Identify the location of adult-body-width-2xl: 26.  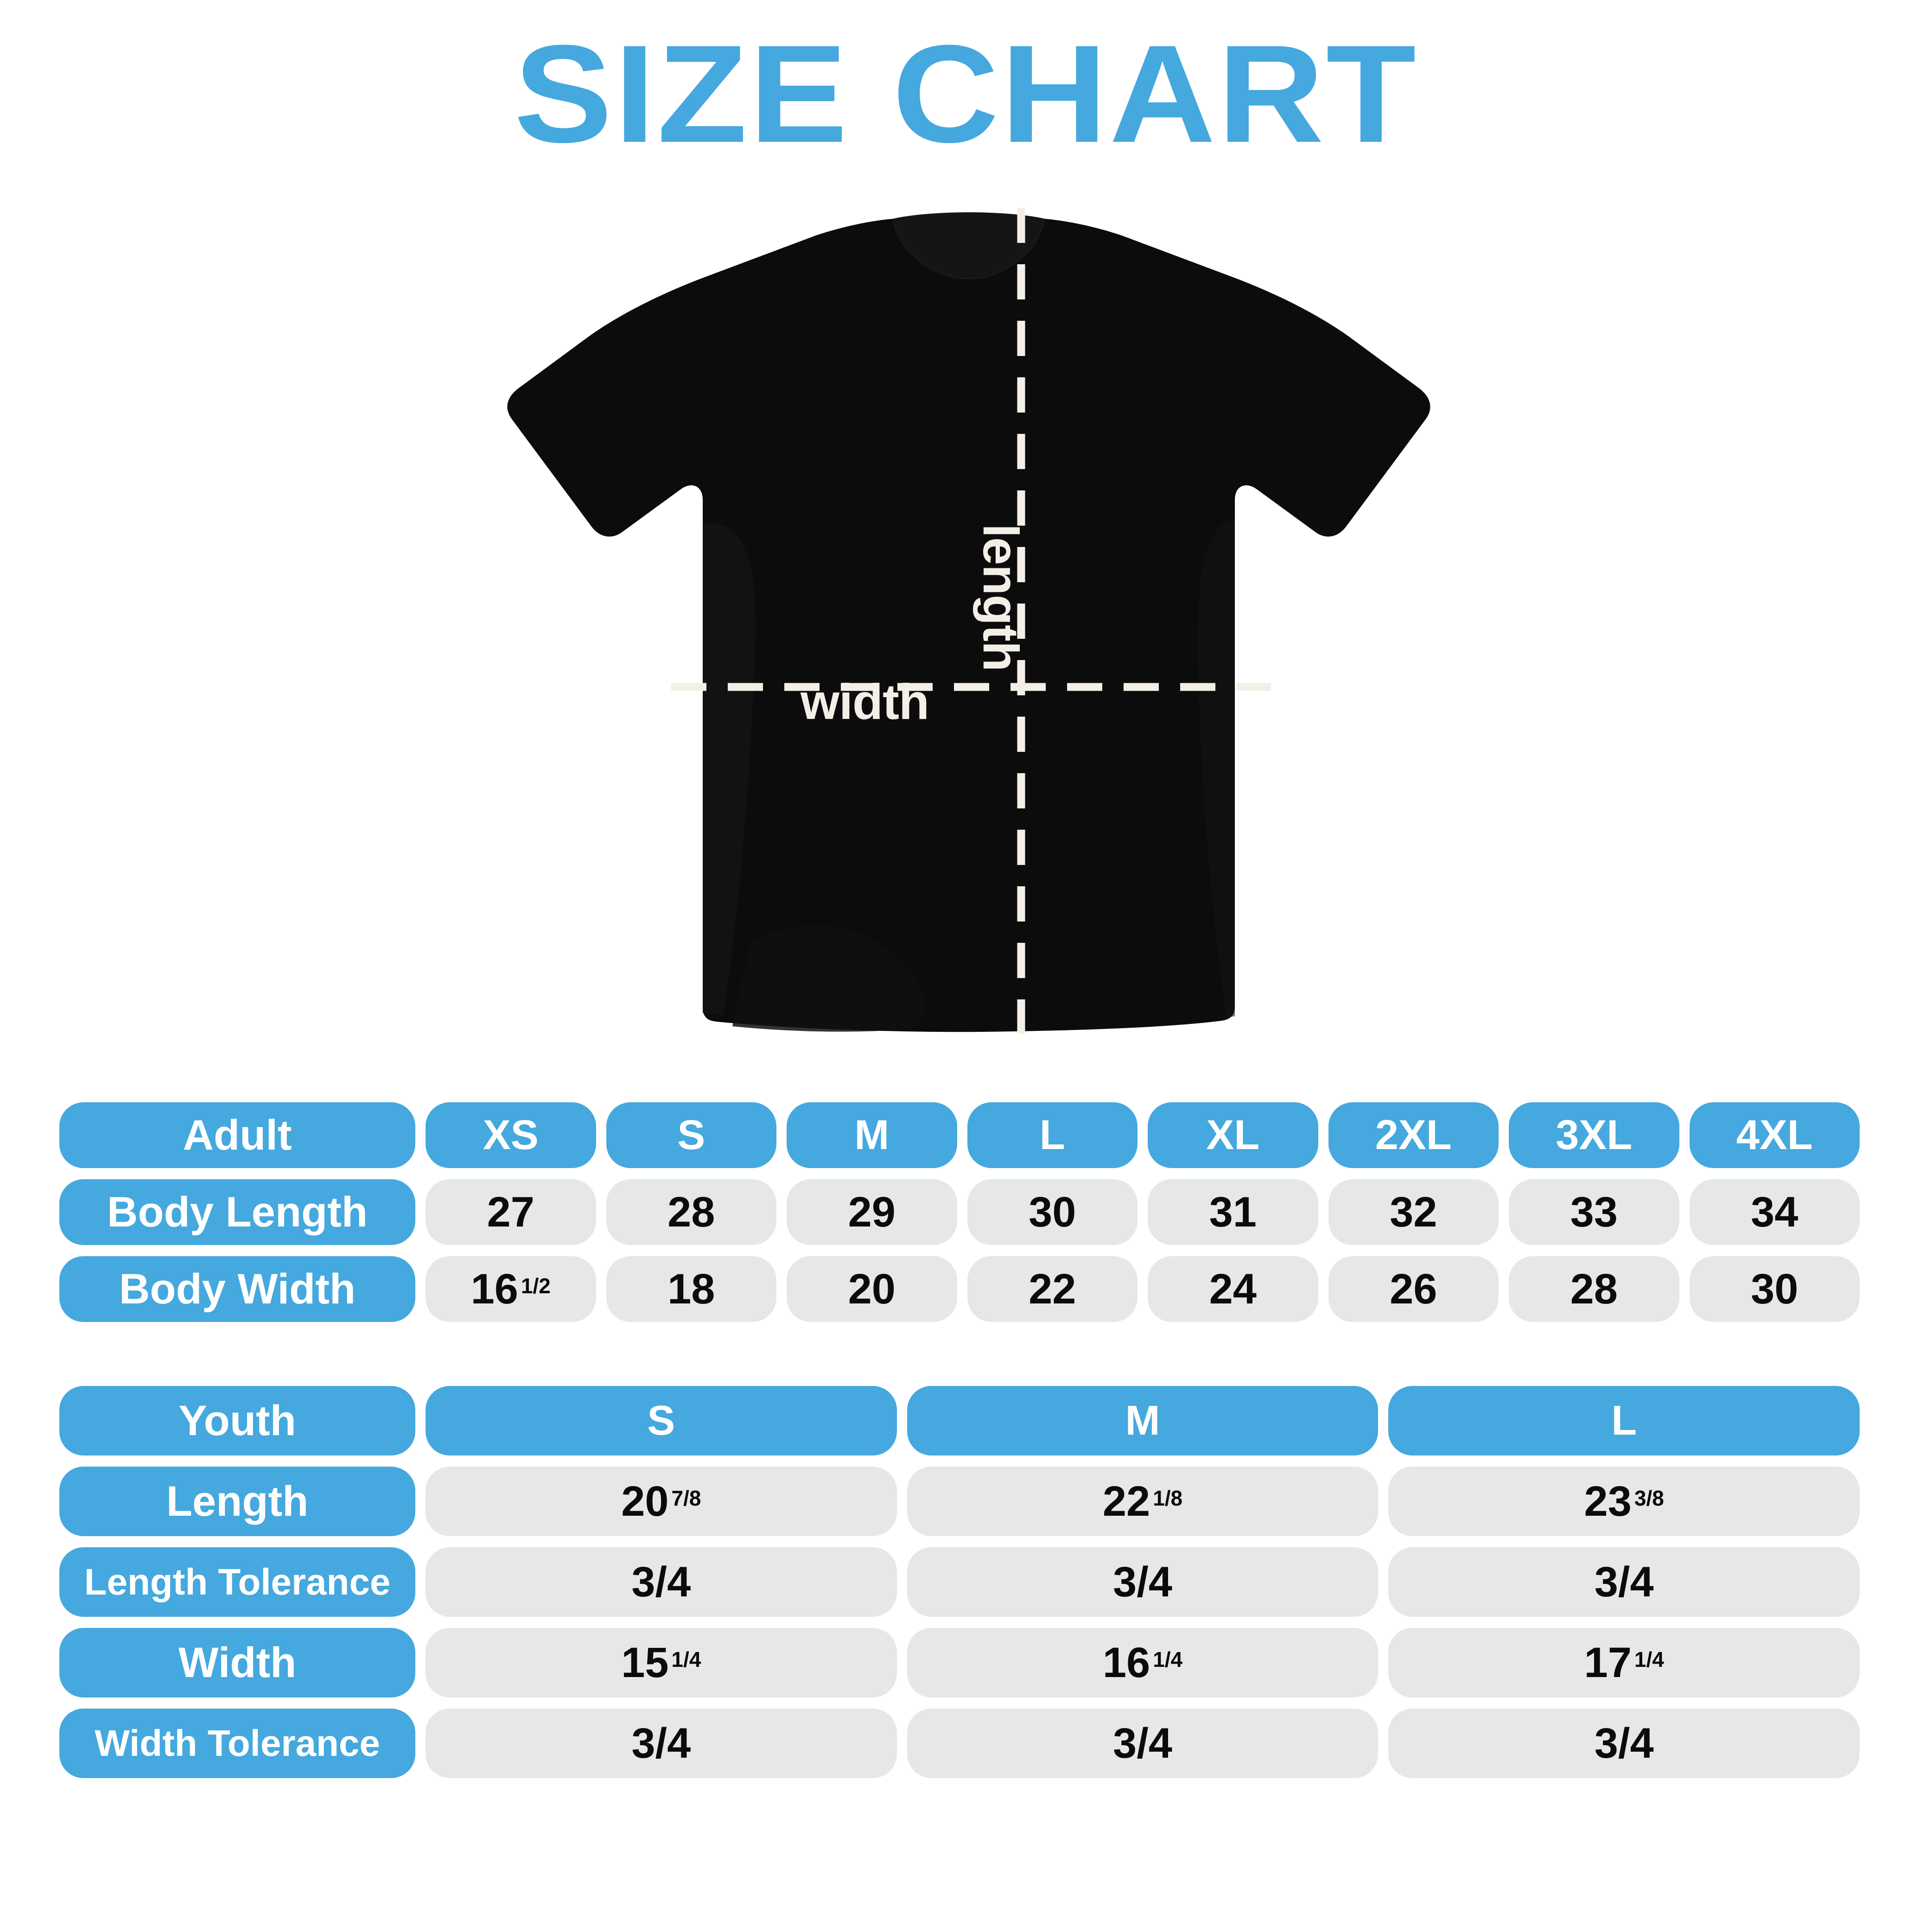
(1413, 1289).